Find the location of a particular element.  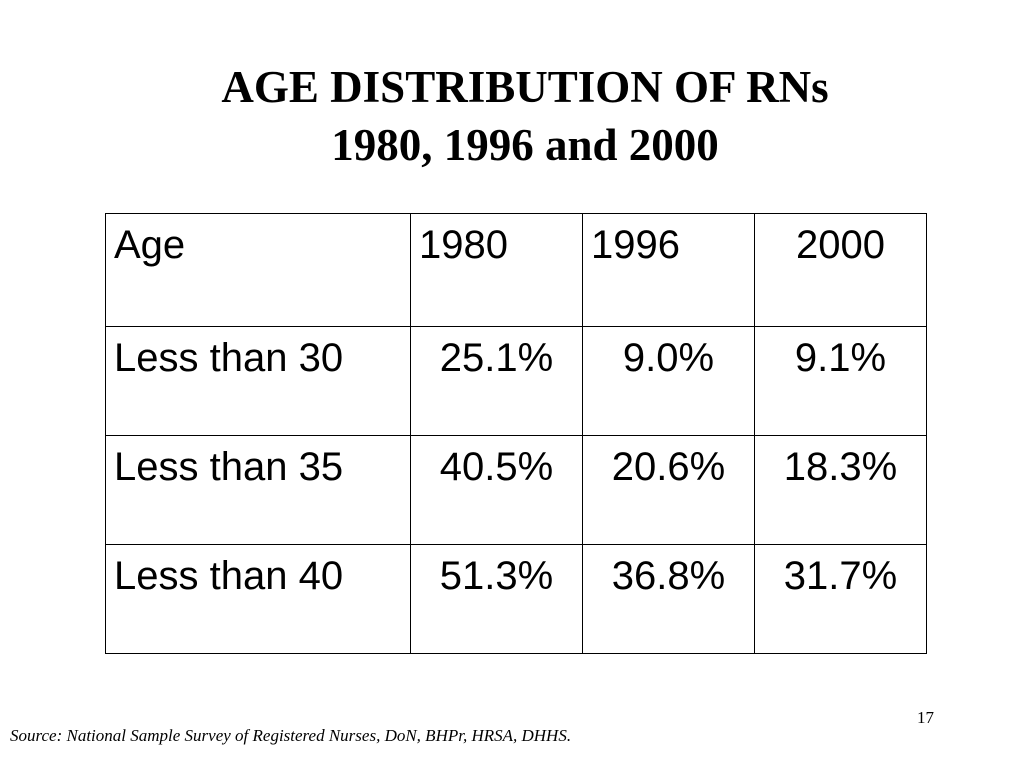

table-row: Less than 30 25.1% 9.0% 9.1% is located at coordinates (516, 381).